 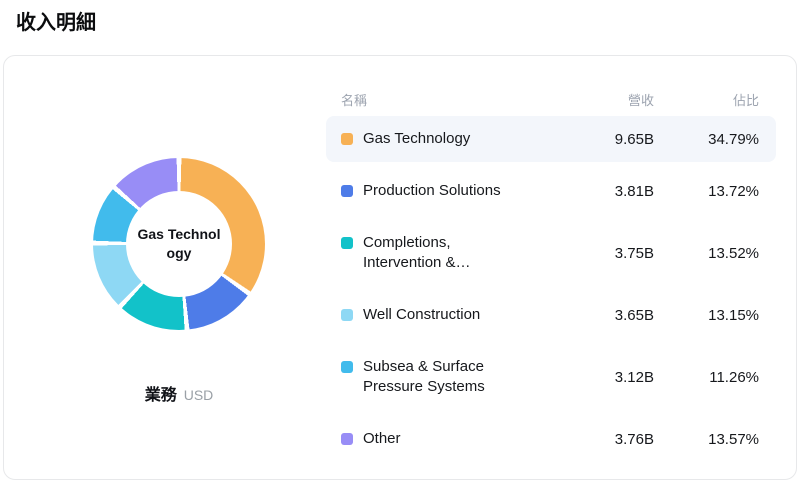 I want to click on series-share: 11.26%, so click(x=734, y=377).